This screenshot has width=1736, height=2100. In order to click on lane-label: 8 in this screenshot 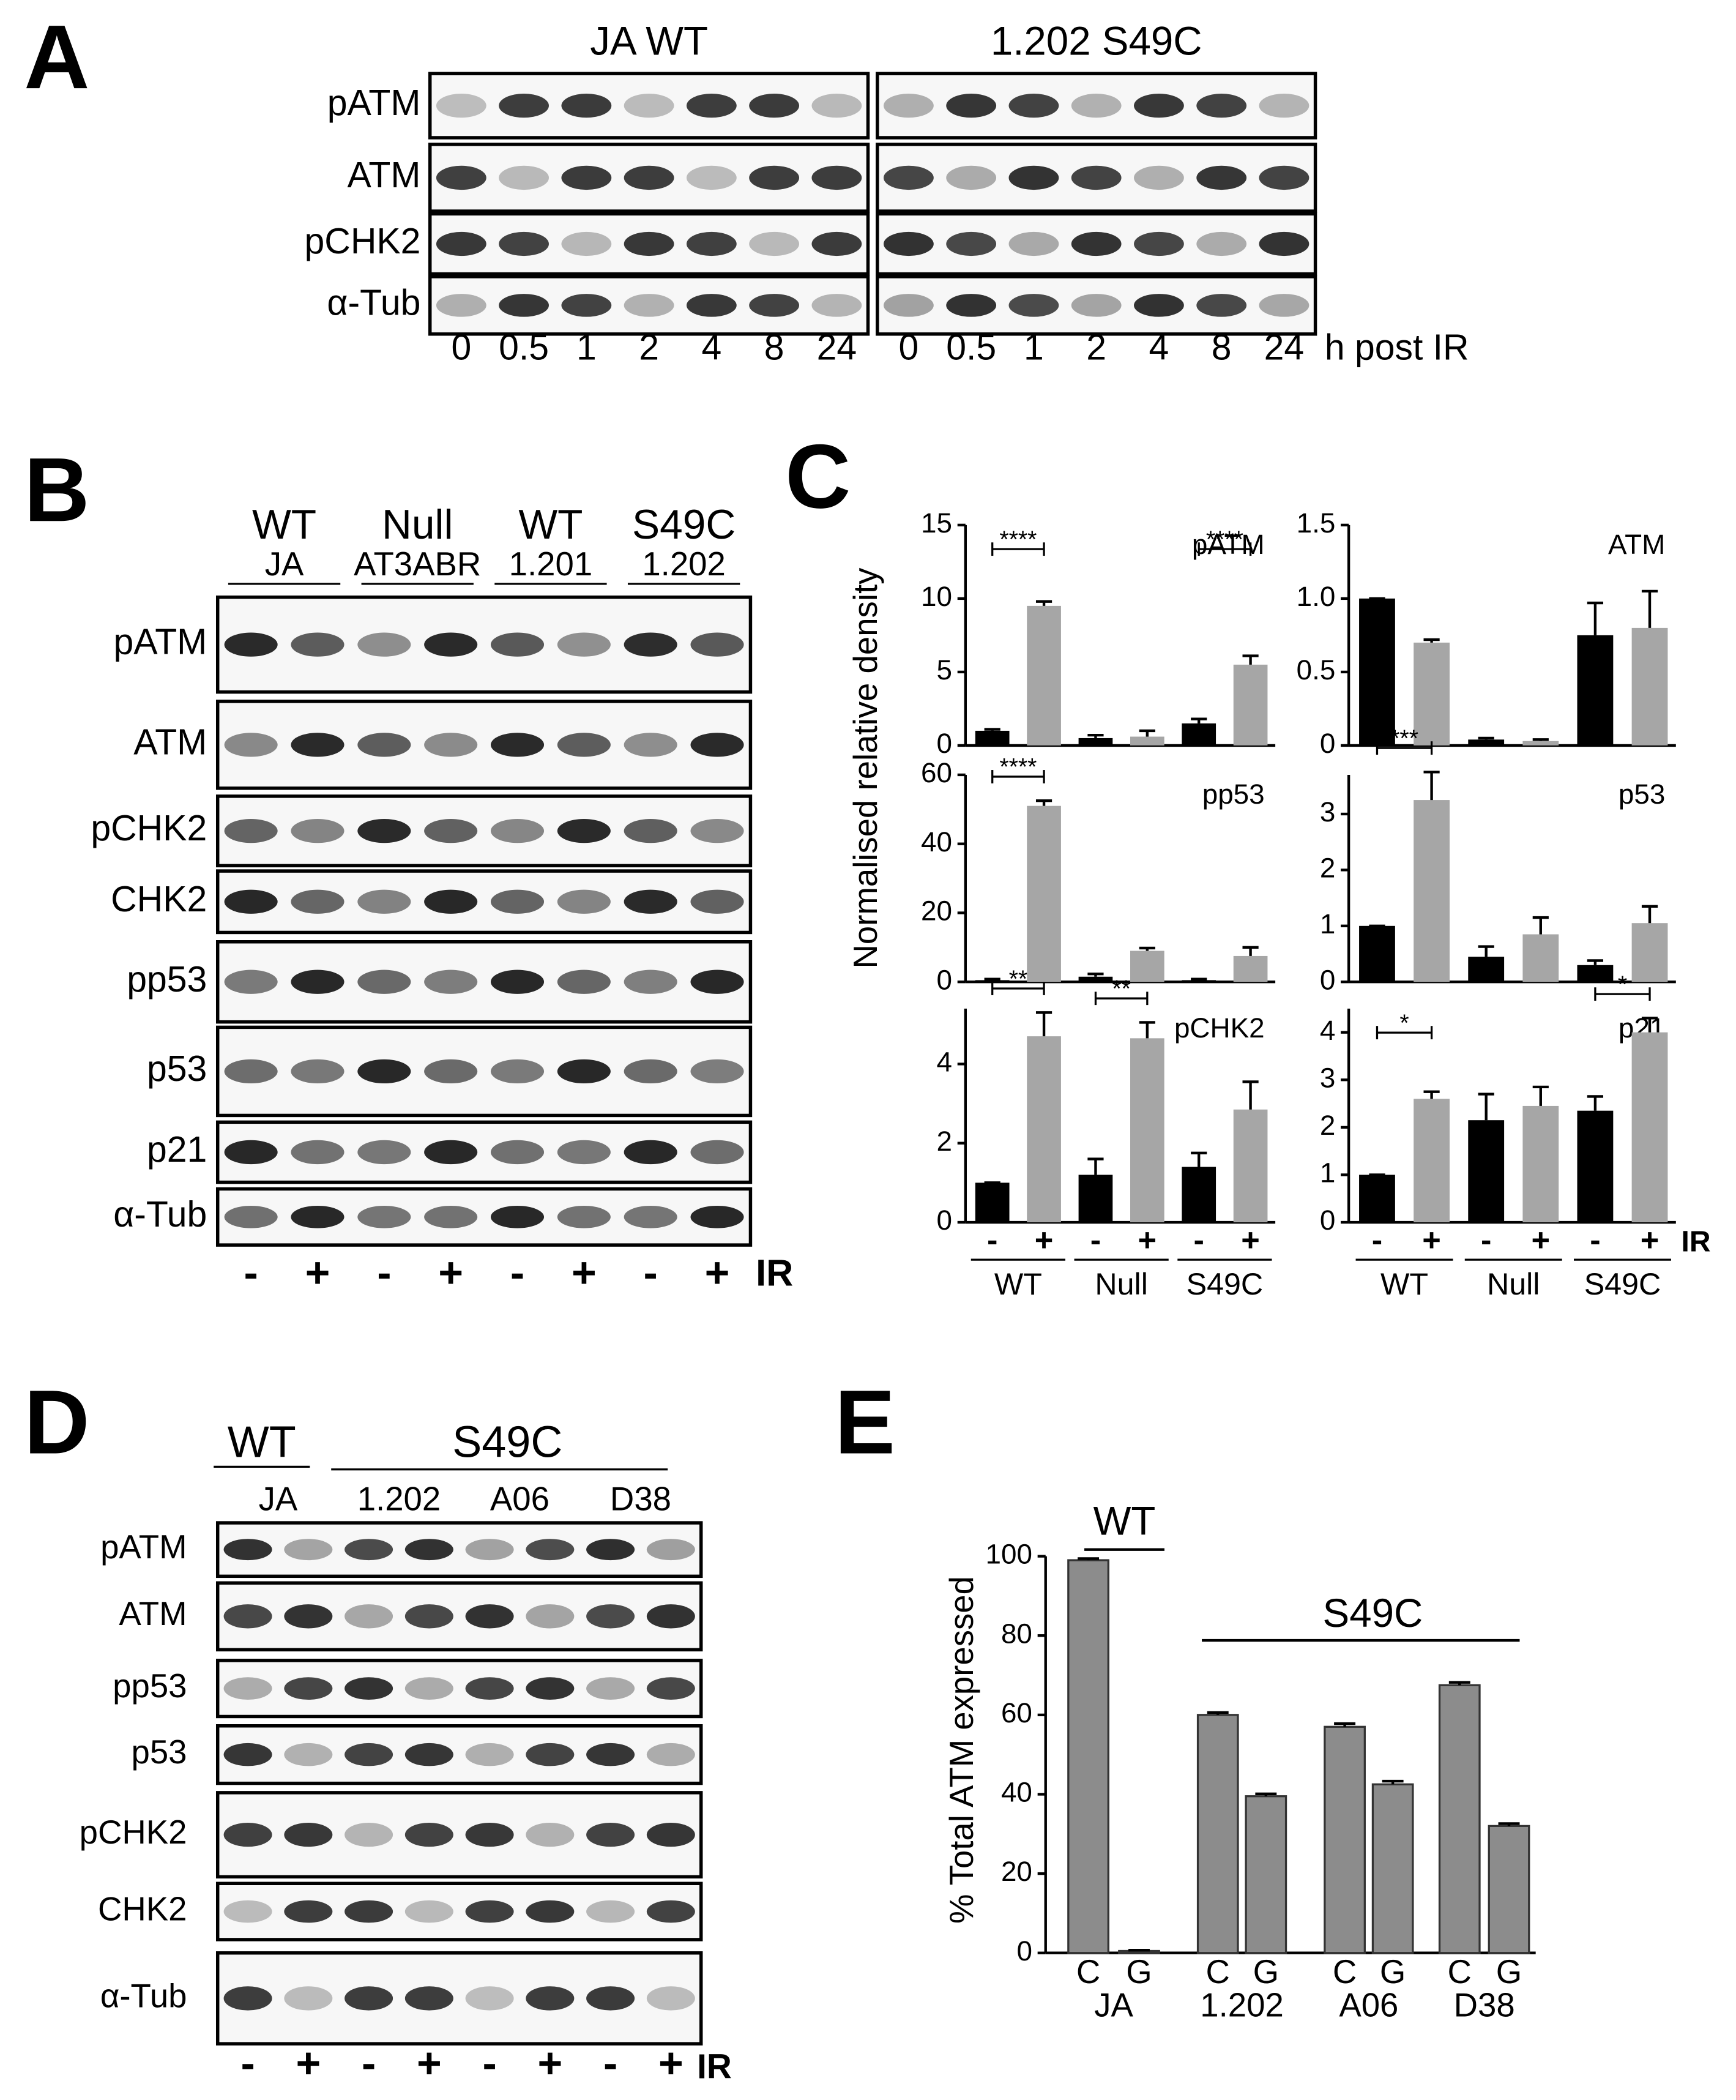, I will do `click(774, 348)`.